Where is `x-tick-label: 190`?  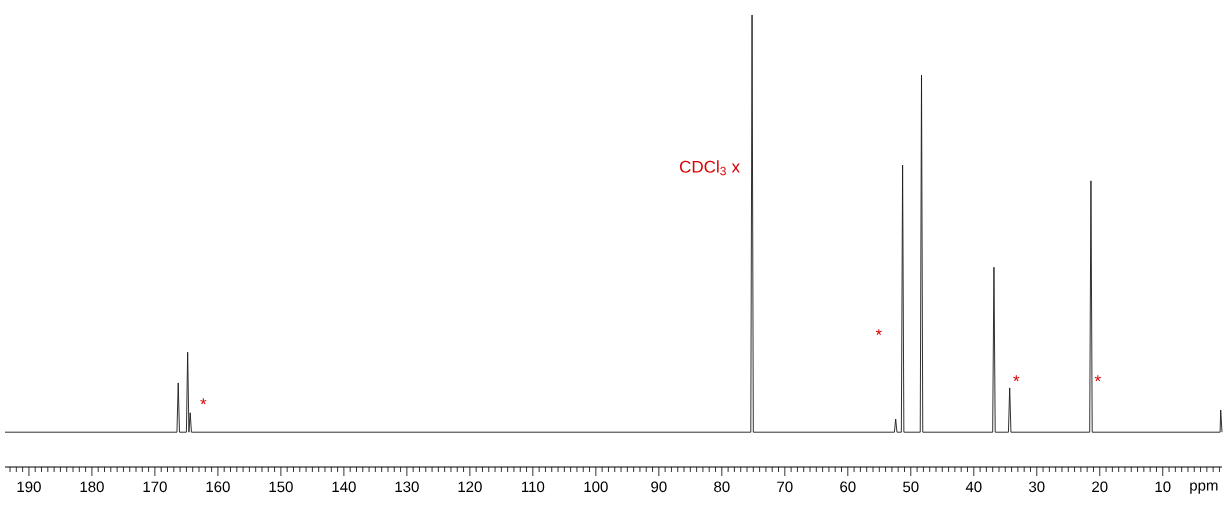 x-tick-label: 190 is located at coordinates (29, 487).